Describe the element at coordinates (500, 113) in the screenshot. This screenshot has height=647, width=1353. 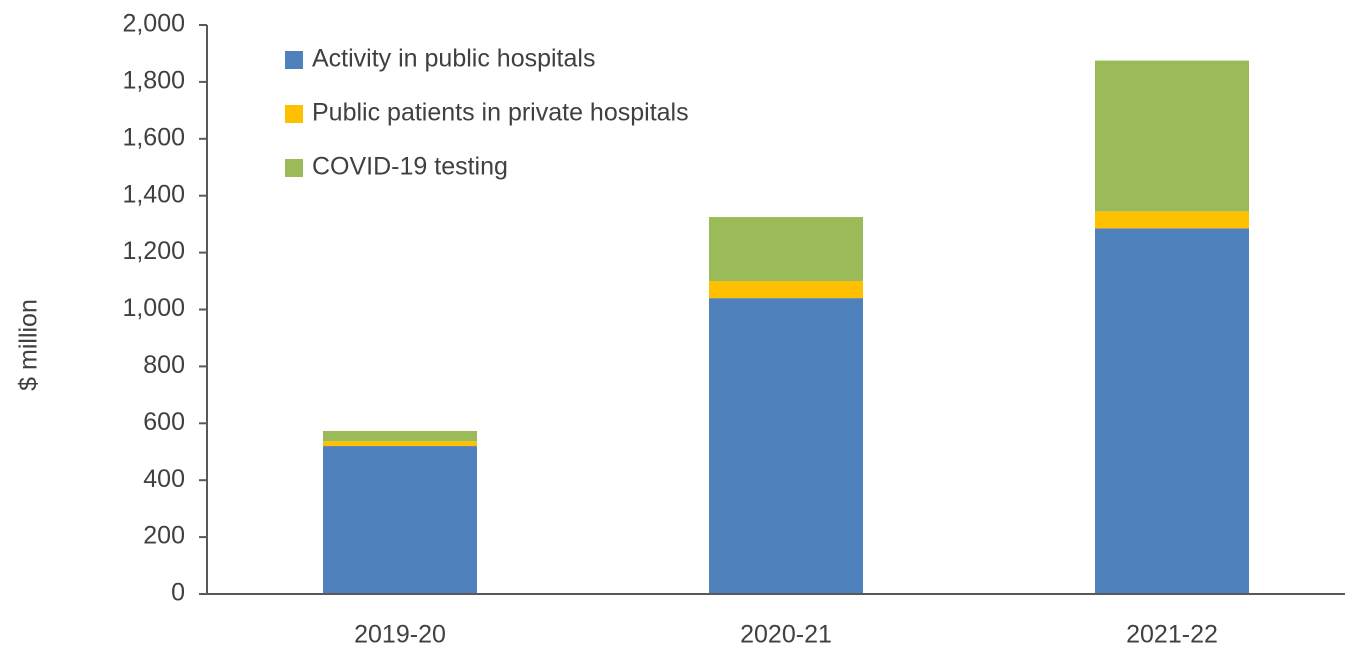
I see `legend-label: Public patients in private hospitals` at that location.